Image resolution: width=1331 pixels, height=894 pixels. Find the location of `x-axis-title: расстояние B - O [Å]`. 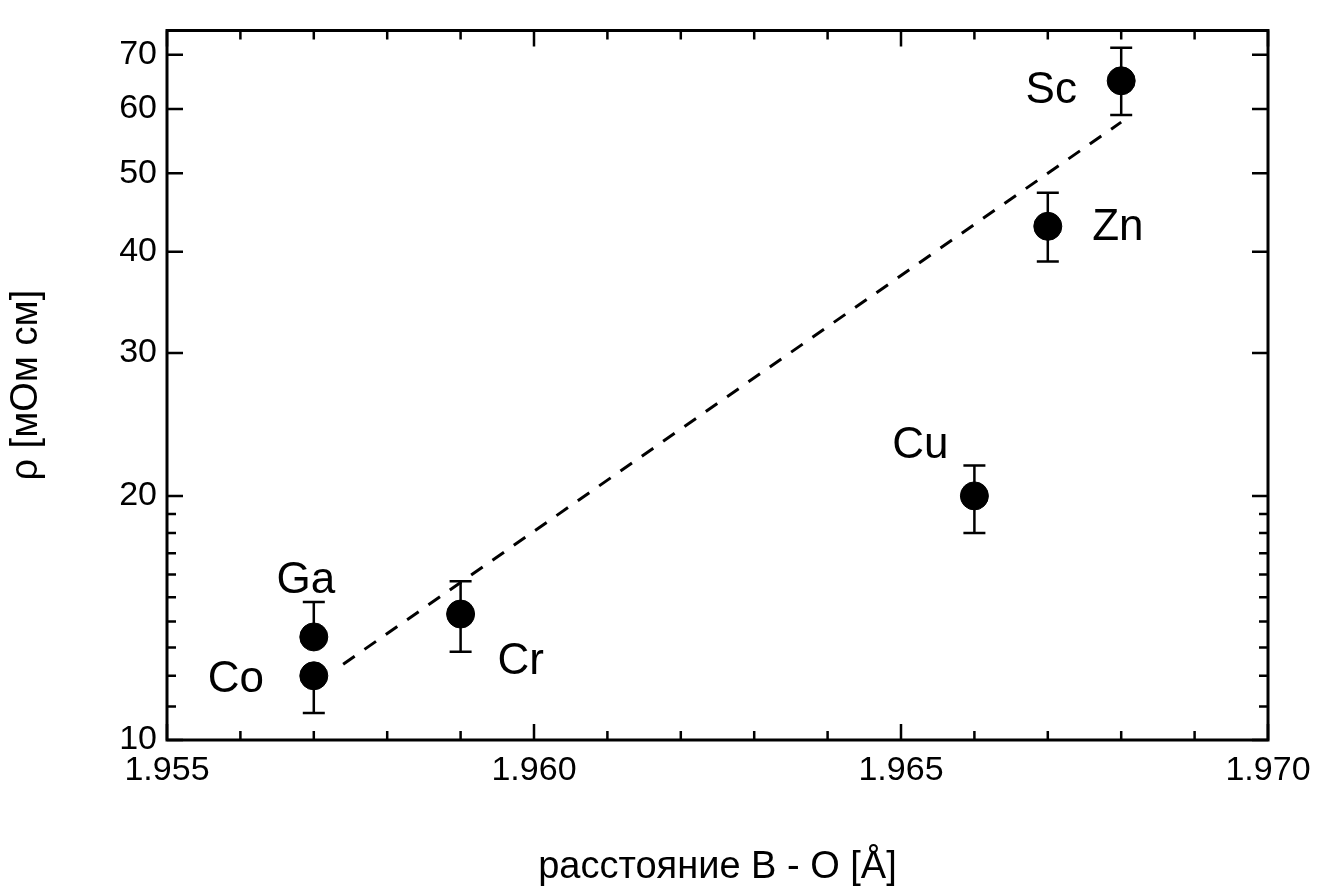

x-axis-title: расстояние B - O [Å] is located at coordinates (717, 864).